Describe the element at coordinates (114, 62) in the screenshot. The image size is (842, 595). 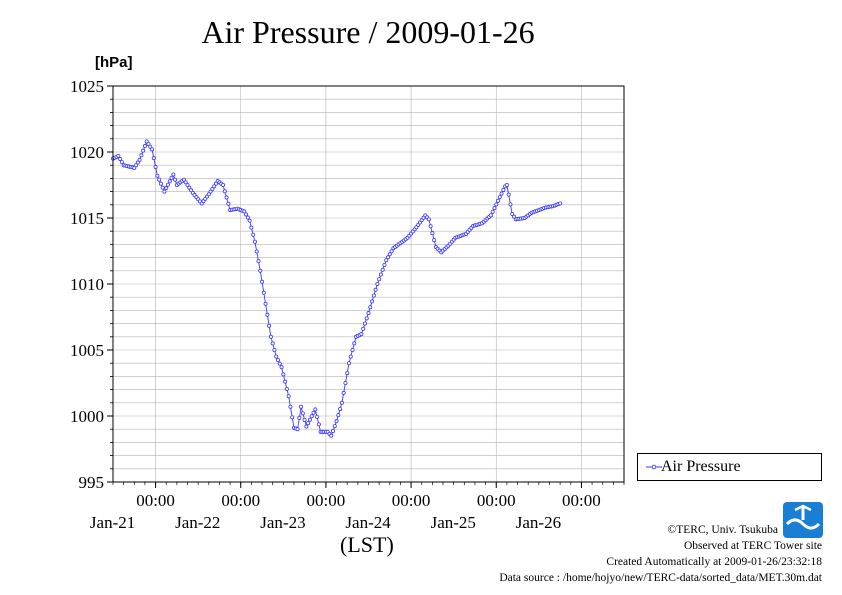
I see `y-axis-unit-label: [hPa]` at that location.